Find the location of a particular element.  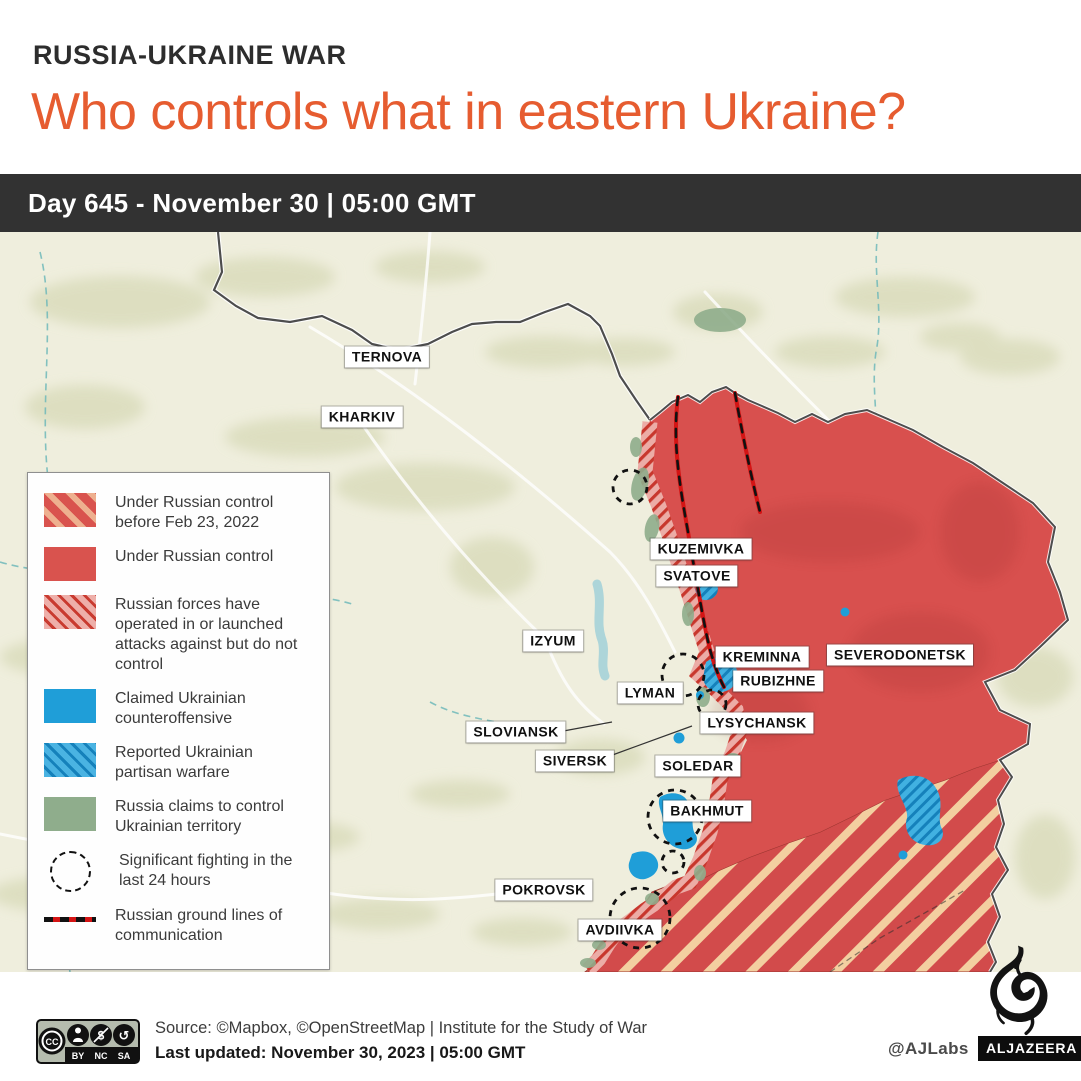

city-label-kuzemivka: KUZEMIVKA is located at coordinates (701, 549).